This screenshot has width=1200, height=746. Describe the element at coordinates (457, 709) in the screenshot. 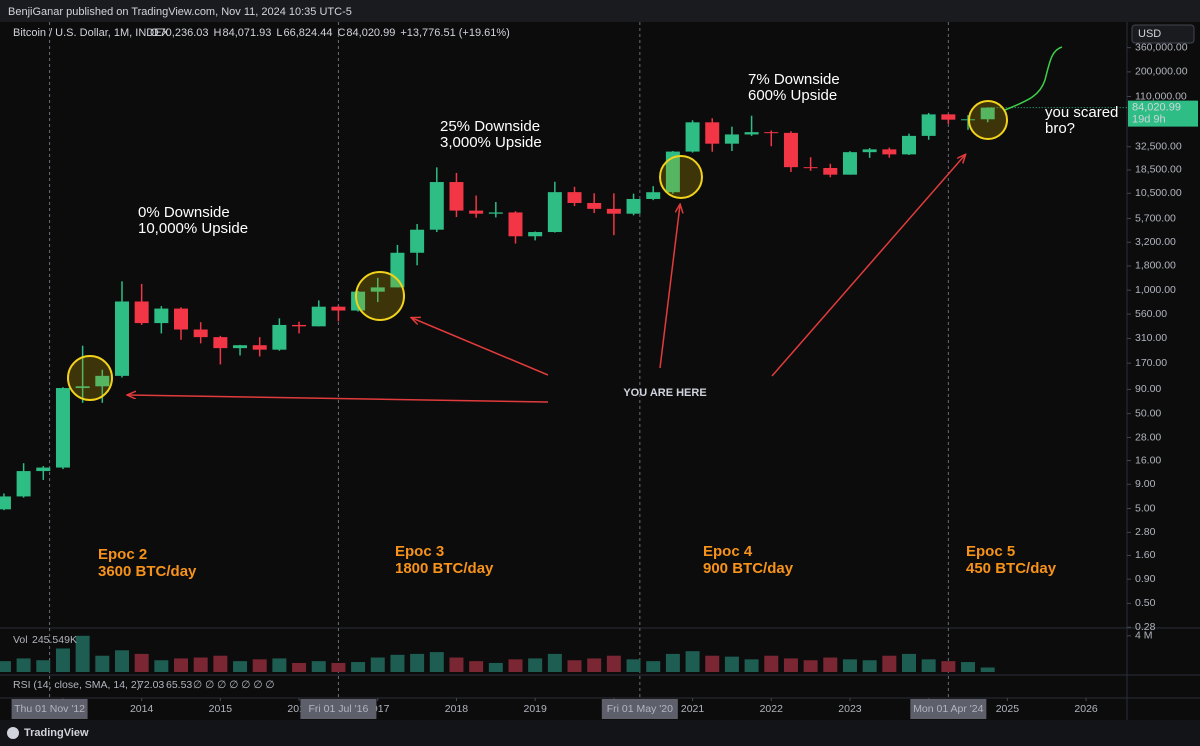

I see `x-tick-label: 2018` at that location.